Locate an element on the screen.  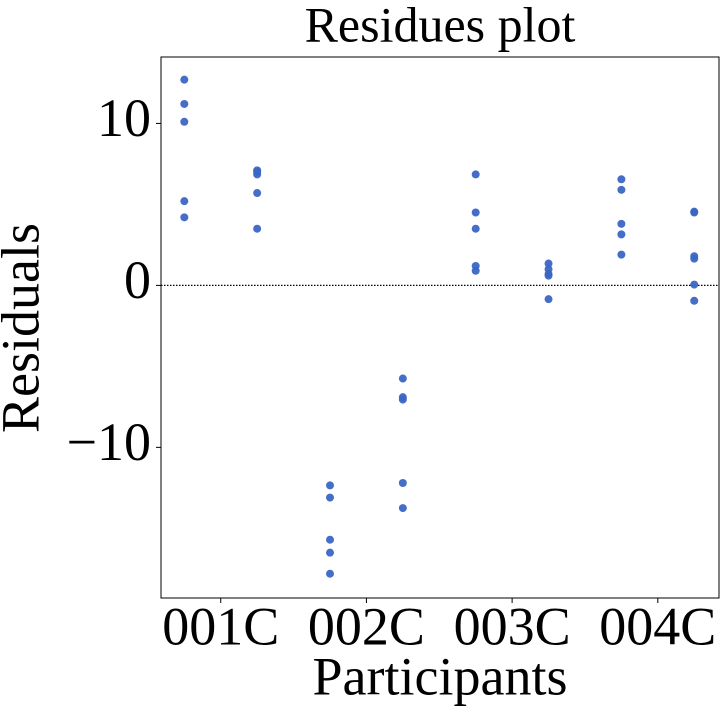
x-axis-label: Participants is located at coordinates (440, 676).